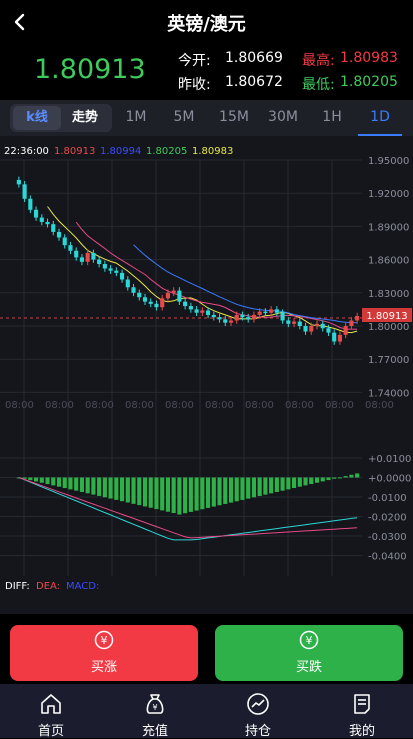 The height and width of the screenshot is (739, 413). Describe the element at coordinates (104, 653) in the screenshot. I see `buy-up-button: ¥ 买涨` at that location.